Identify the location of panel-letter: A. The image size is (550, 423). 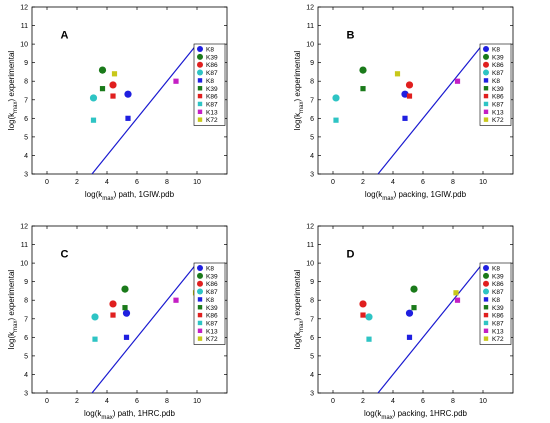
(65, 36).